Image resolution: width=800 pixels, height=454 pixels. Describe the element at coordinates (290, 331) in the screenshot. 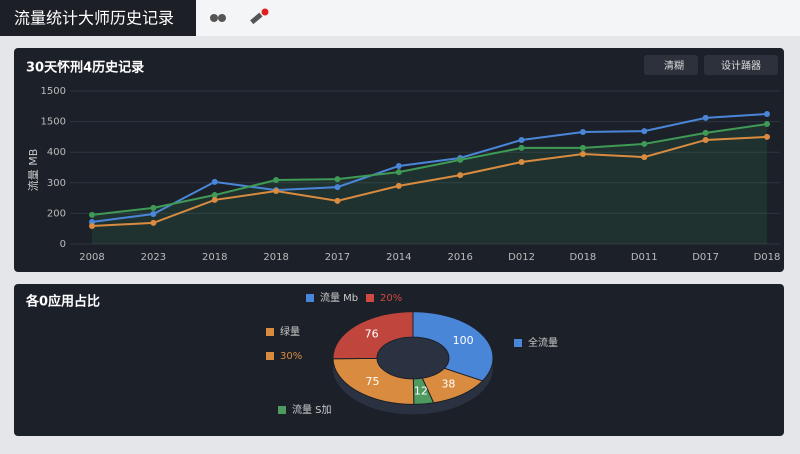

I see `annotation: 绿量` at that location.